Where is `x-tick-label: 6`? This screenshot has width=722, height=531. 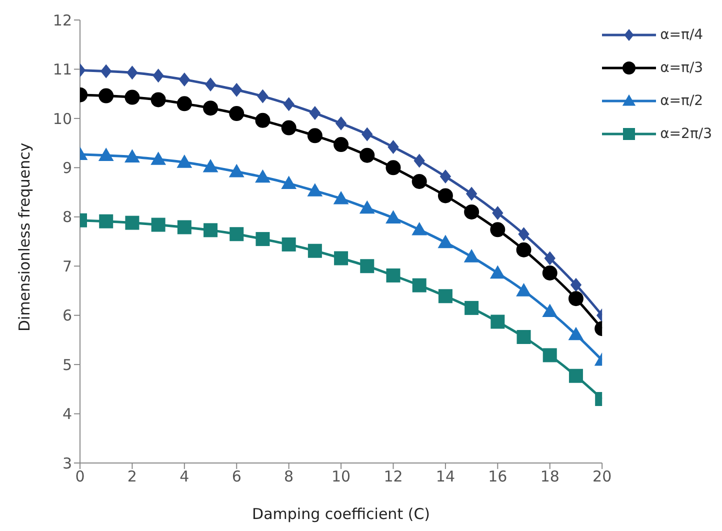
x-tick-label: 6 is located at coordinates (237, 477).